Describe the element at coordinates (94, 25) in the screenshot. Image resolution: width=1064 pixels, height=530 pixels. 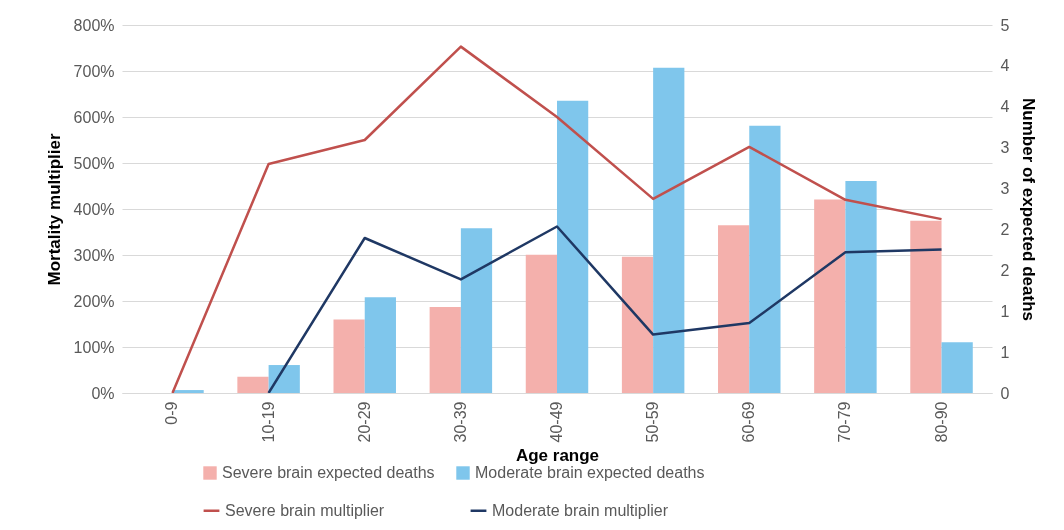
I see `y-tick-label: 800%` at that location.